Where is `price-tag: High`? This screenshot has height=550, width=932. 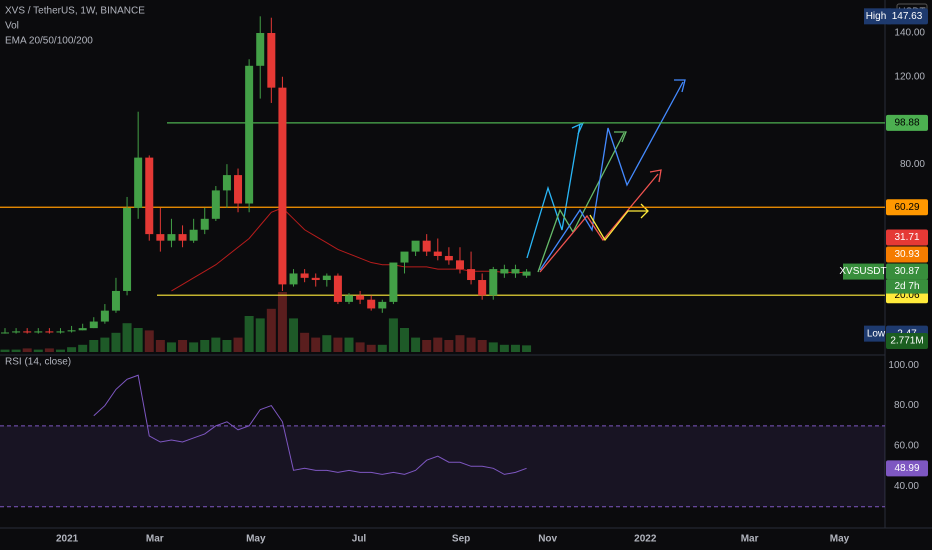 price-tag: High is located at coordinates (876, 16).